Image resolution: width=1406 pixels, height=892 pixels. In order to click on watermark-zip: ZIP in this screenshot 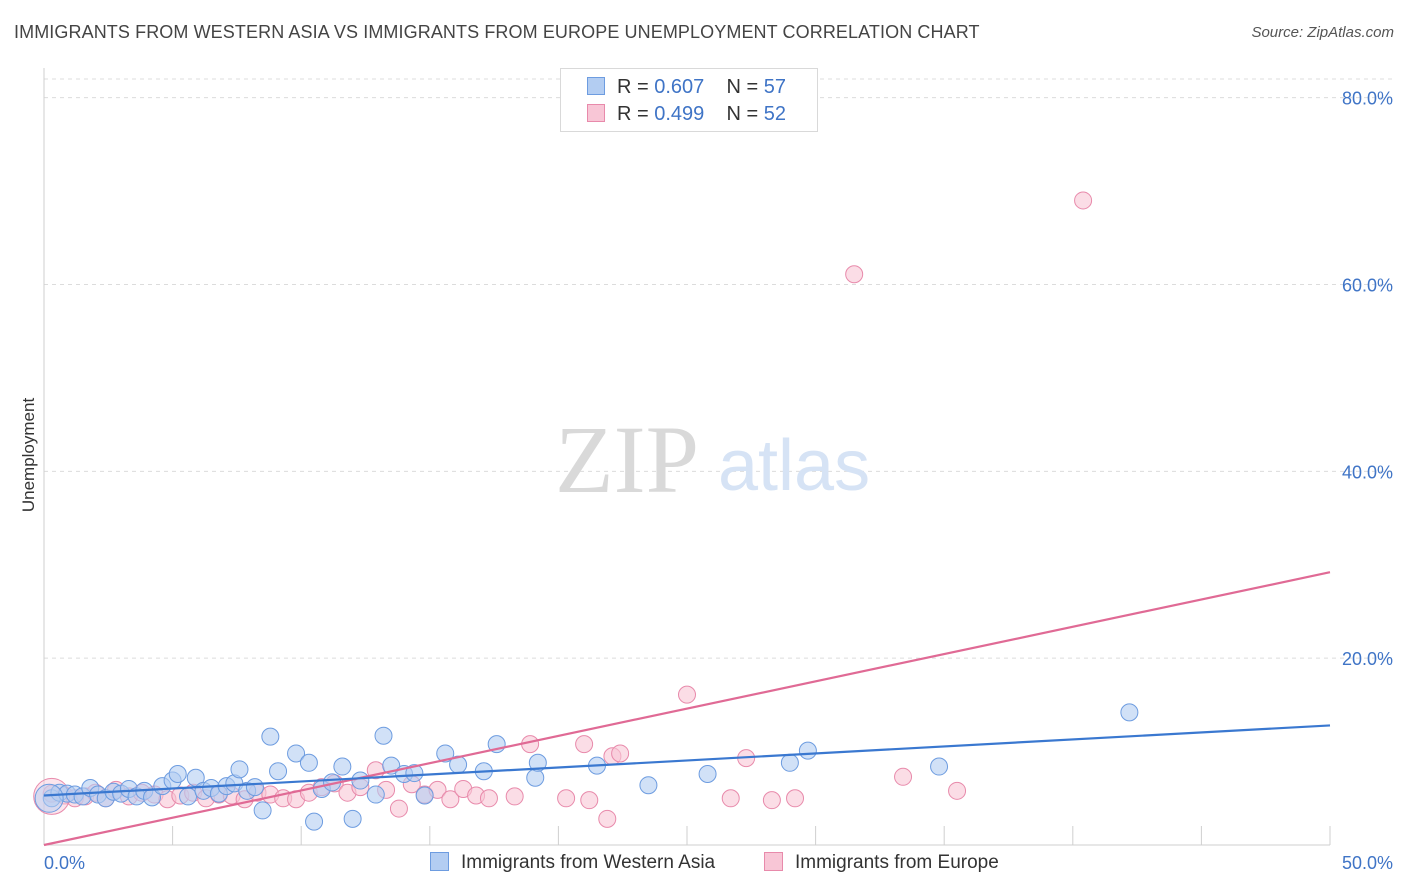, I will do `click(627, 459)`.